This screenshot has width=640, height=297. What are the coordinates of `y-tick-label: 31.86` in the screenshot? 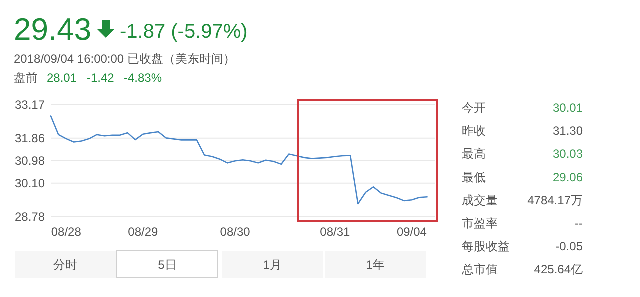 It's located at (30, 138).